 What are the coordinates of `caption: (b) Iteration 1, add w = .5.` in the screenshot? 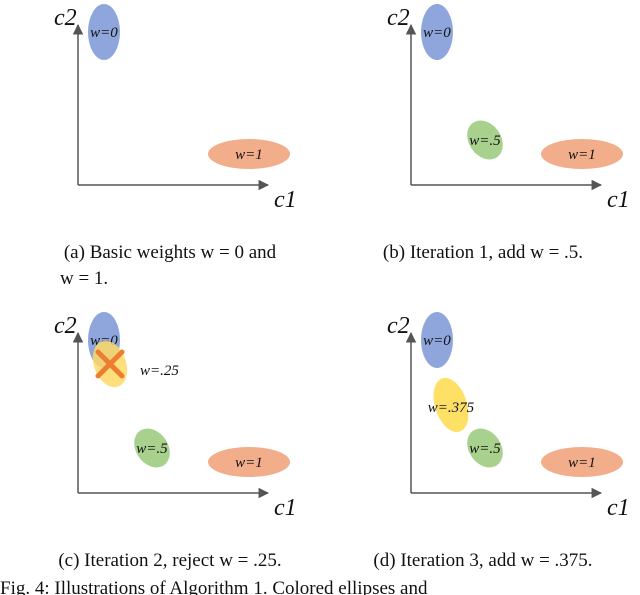 It's located at (483, 252).